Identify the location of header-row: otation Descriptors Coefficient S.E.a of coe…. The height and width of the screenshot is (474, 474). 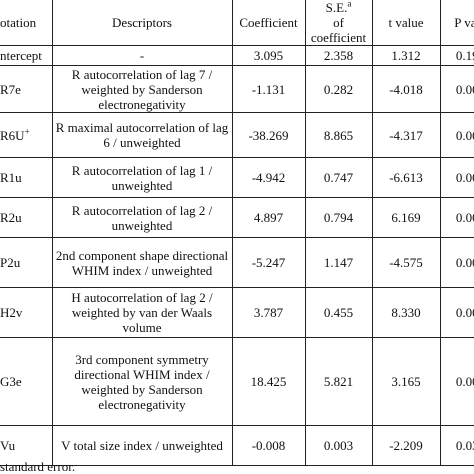
(237, 23).